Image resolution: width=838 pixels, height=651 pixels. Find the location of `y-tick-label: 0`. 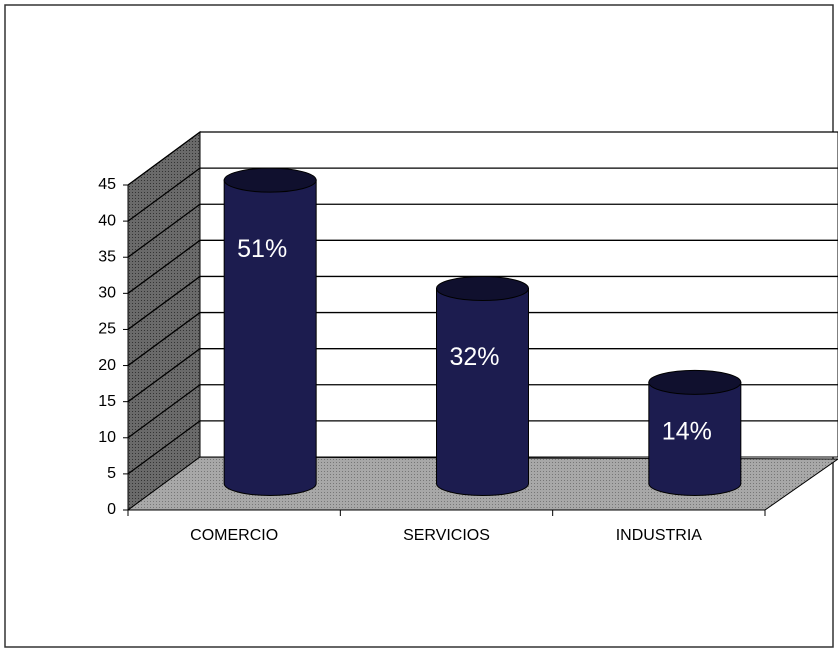

y-tick-label: 0 is located at coordinates (111, 509).